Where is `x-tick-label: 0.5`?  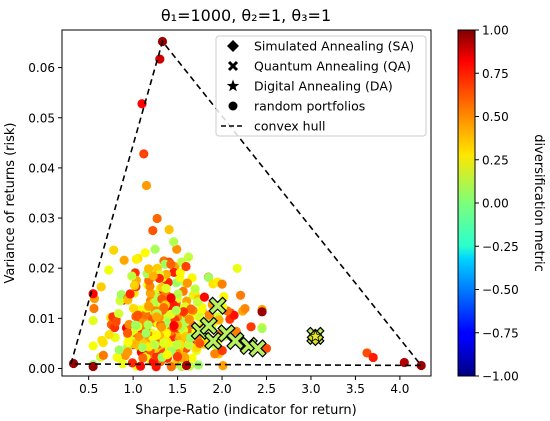 x-tick-label: 0.5 is located at coordinates (88, 389).